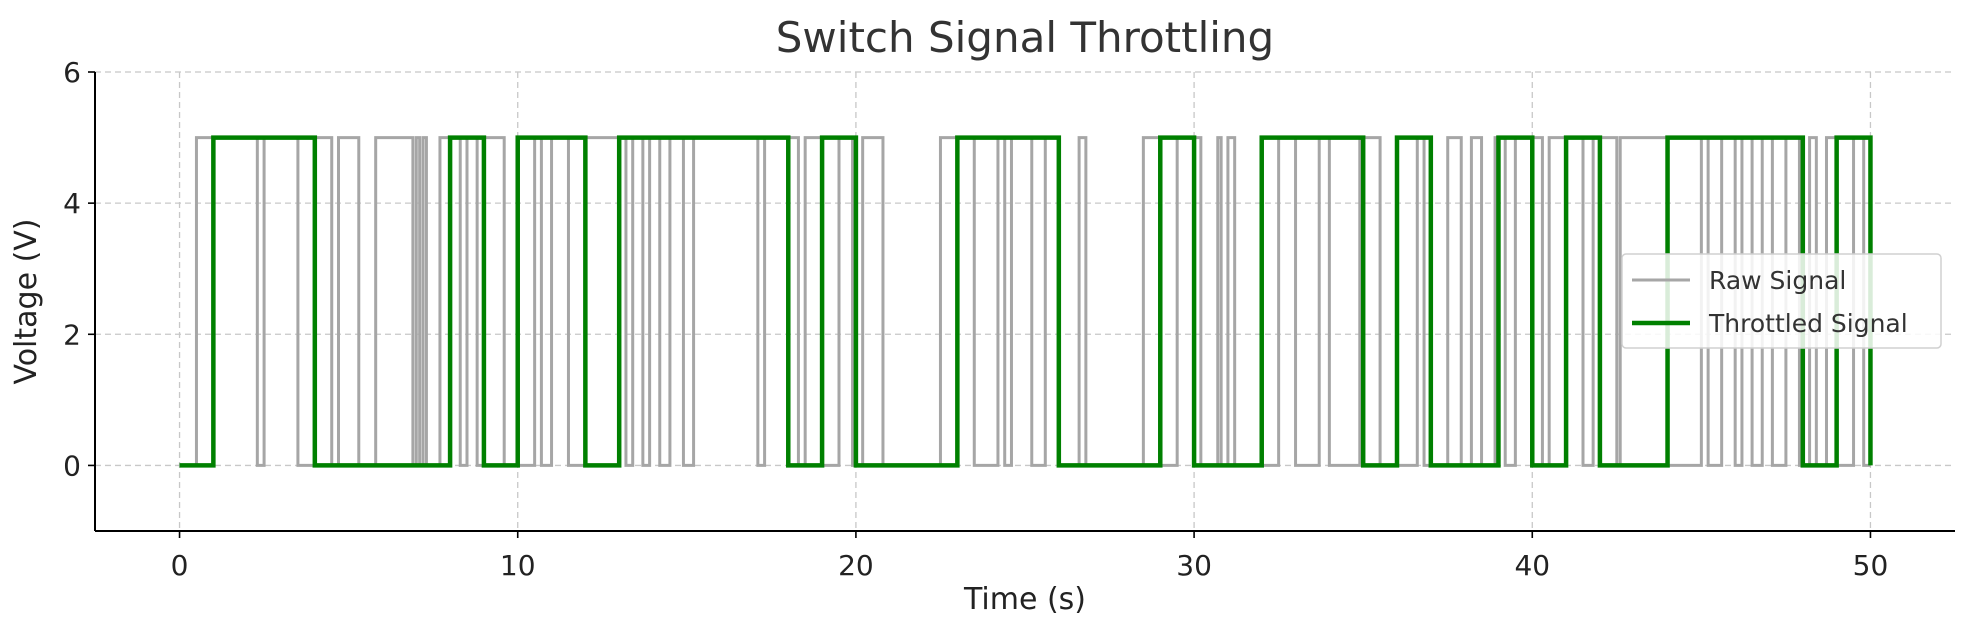 The image size is (1975, 643). I want to click on x-tick-label: 40, so click(1532, 565).